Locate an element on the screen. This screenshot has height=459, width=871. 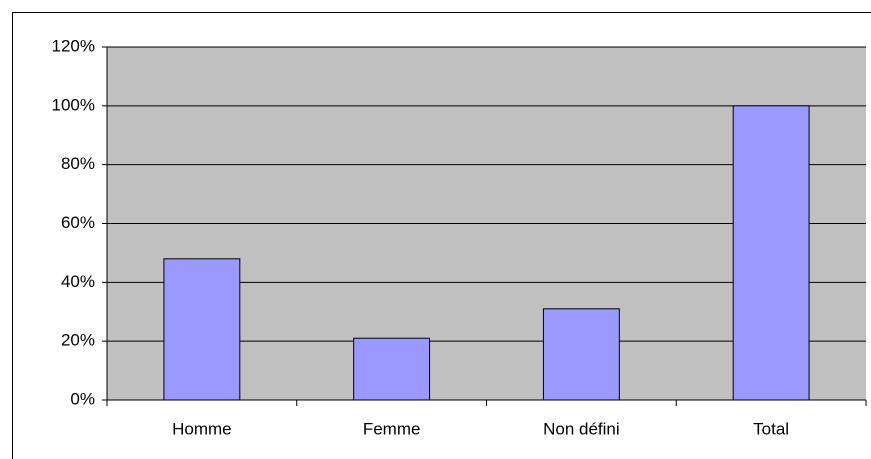
y-tick-label: 40% is located at coordinates (78, 281).